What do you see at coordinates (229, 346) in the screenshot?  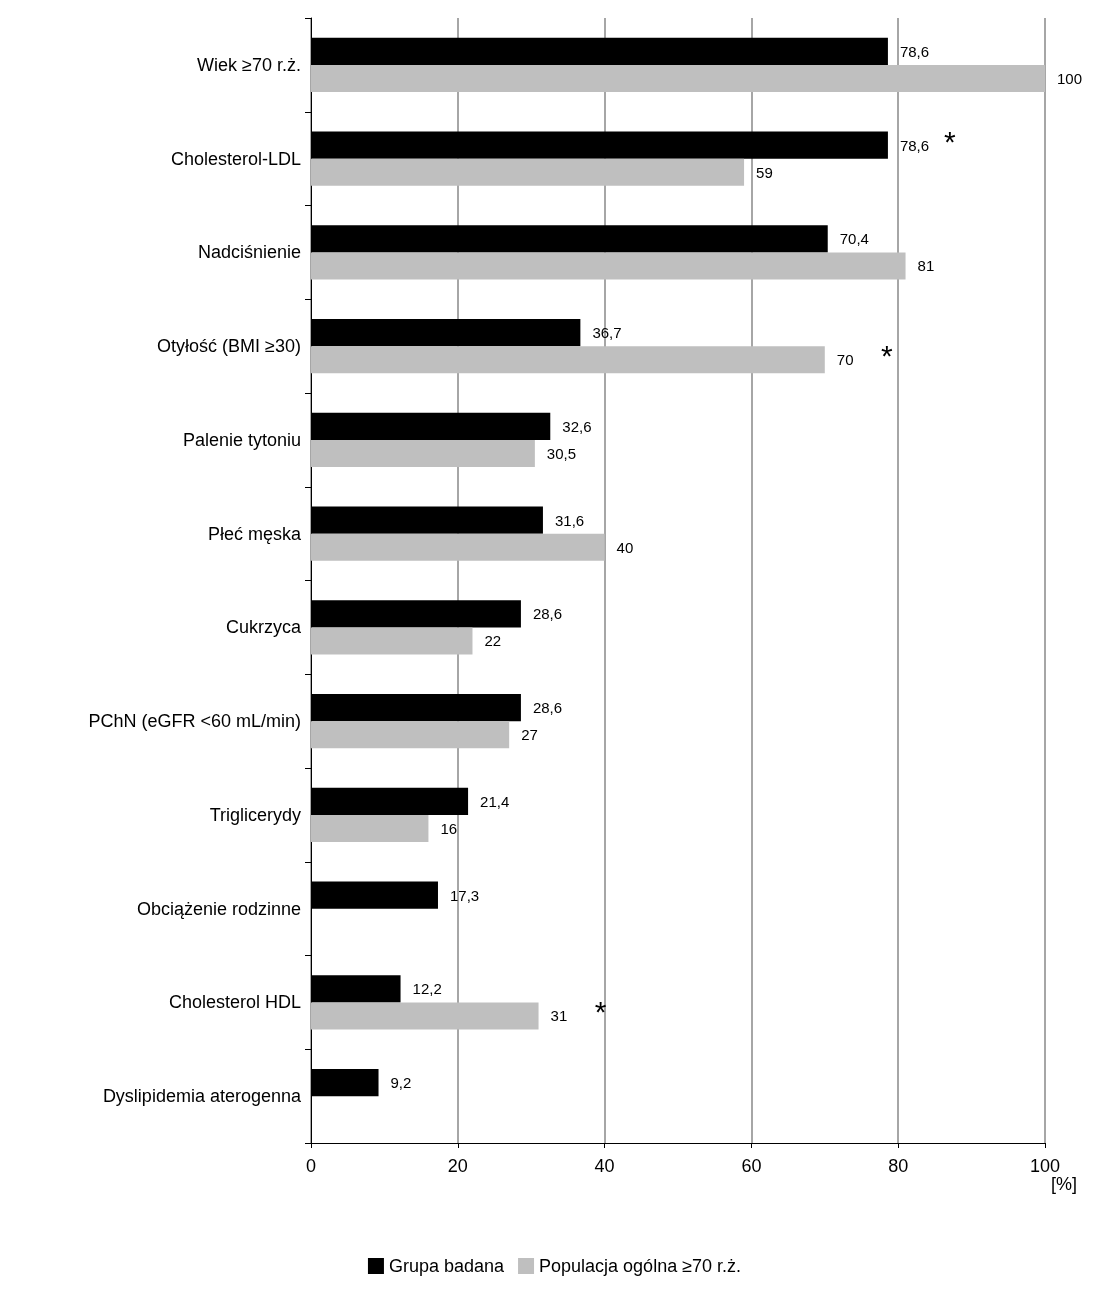 I see `y-tick-label: Otyłość (BMI ≥30)` at bounding box center [229, 346].